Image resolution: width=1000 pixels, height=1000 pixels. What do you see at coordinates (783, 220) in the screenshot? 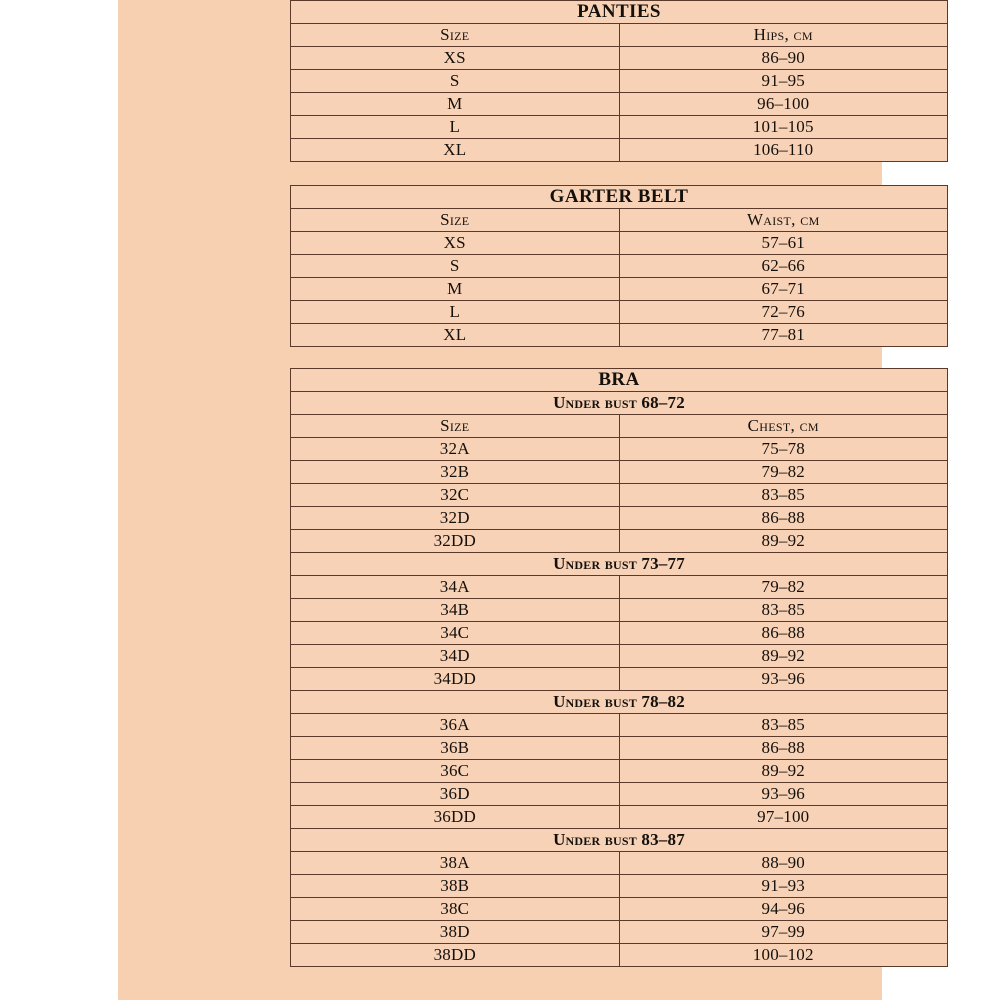
I see `column-header-measure: Waist, cm` at bounding box center [783, 220].